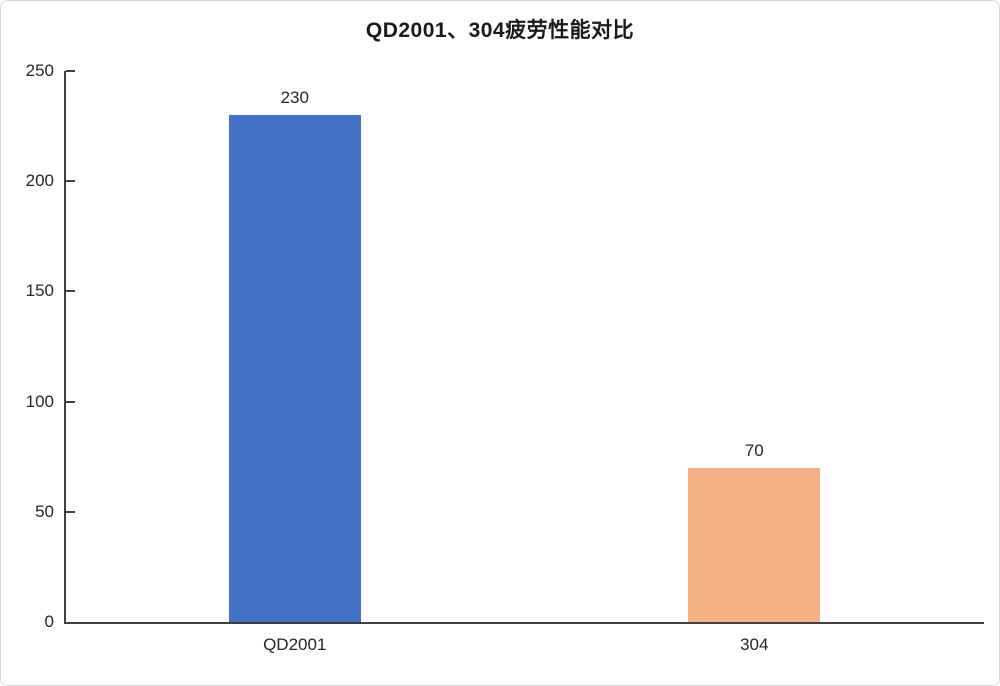 Image resolution: width=1000 pixels, height=686 pixels. I want to click on x-axis-category-label: 304, so click(754, 644).